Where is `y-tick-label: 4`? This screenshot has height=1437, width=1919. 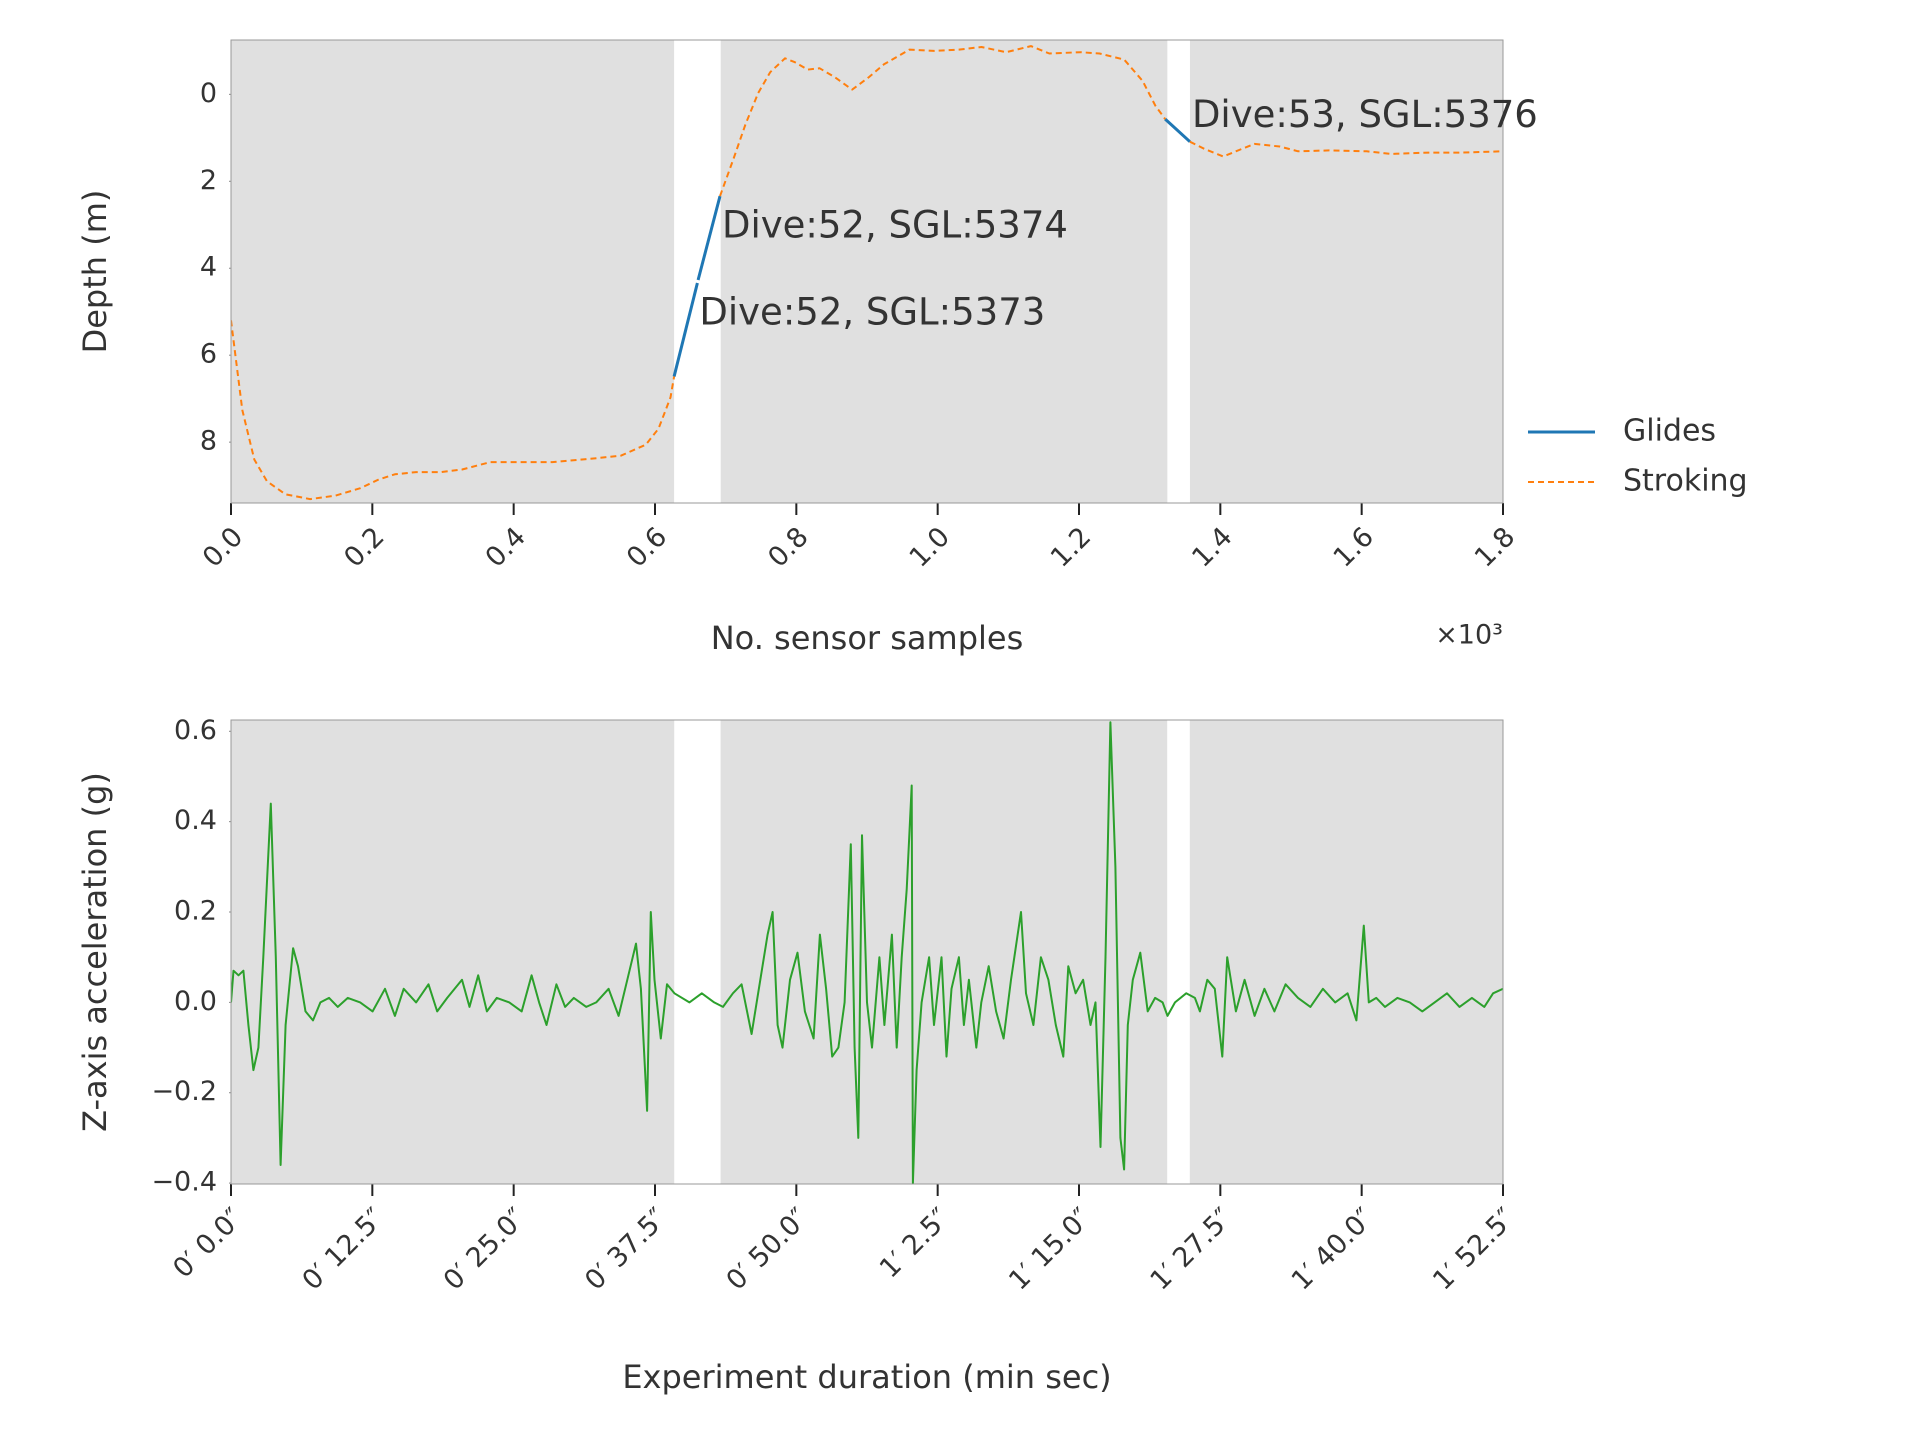
y-tick-label: 4 is located at coordinates (208, 267).